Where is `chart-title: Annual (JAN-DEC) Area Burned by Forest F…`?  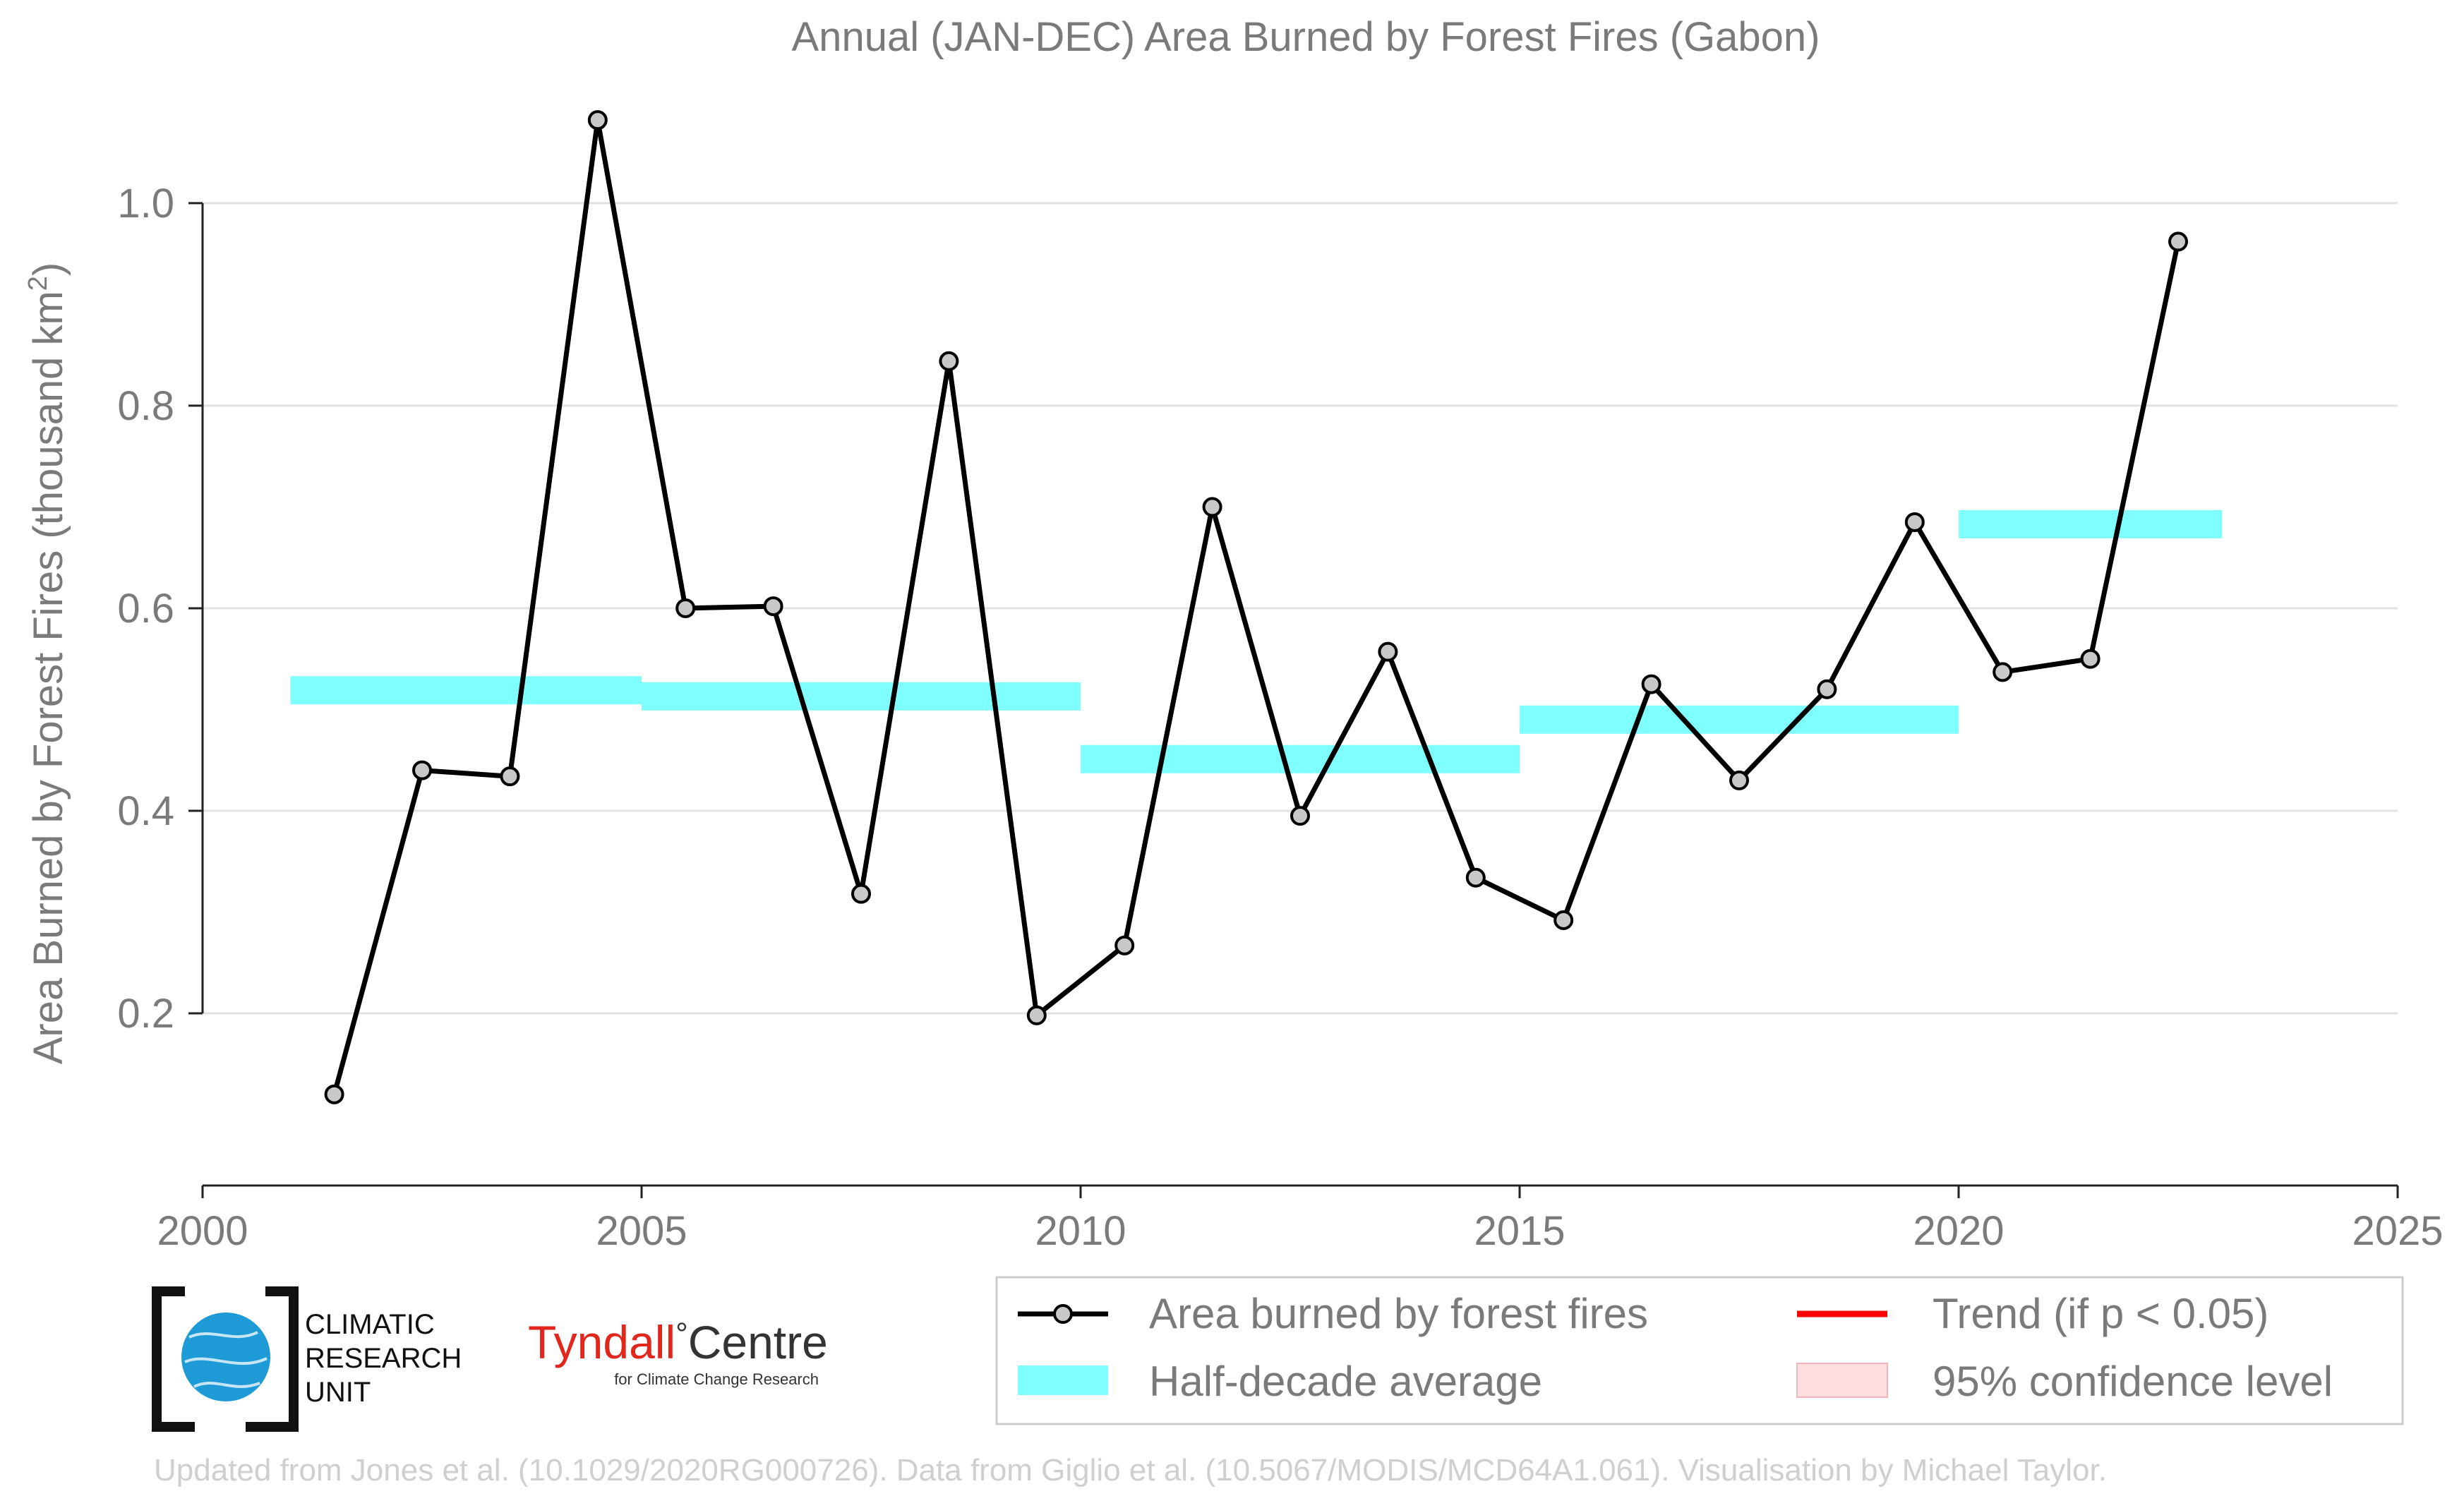 chart-title: Annual (JAN-DEC) Area Burned by Forest F… is located at coordinates (1306, 37).